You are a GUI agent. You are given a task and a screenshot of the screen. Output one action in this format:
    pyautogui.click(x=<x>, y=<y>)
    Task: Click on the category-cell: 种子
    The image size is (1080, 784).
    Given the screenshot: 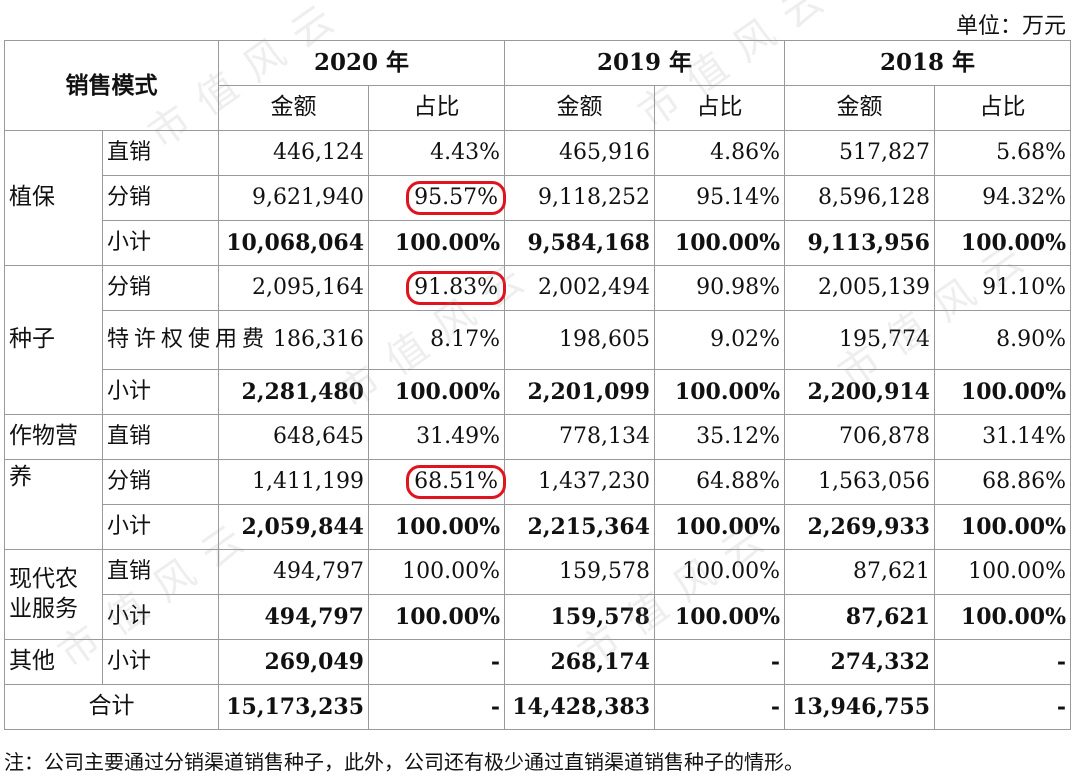 What is the action you would take?
    pyautogui.click(x=53, y=340)
    